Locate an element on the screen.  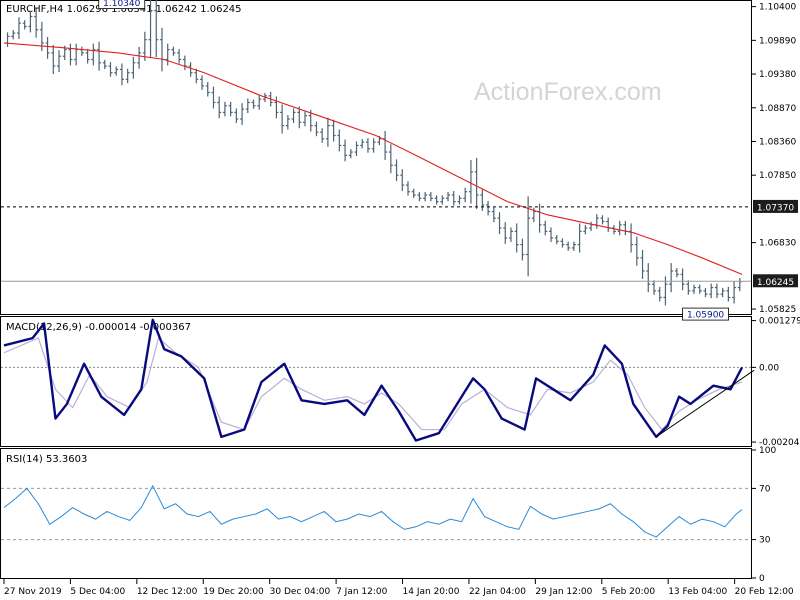
level-label: 1.06245 is located at coordinates (775, 283).